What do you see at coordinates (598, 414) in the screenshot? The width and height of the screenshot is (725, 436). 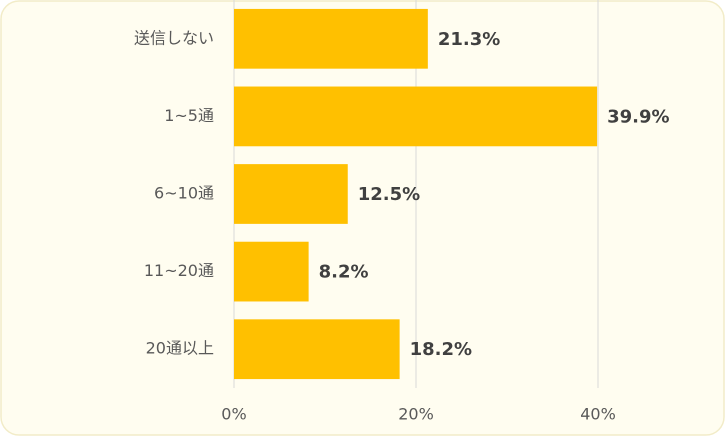 I see `x-tick-label: 40%` at bounding box center [598, 414].